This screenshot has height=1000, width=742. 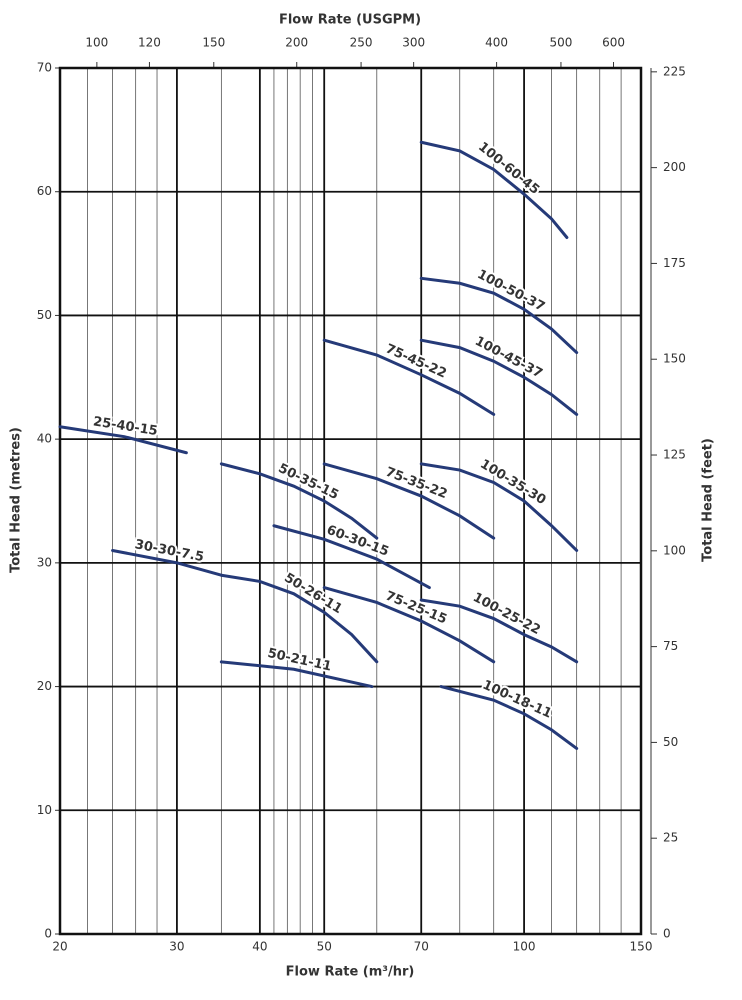 I want to click on x2-tick-label: 150, so click(x=213, y=43).